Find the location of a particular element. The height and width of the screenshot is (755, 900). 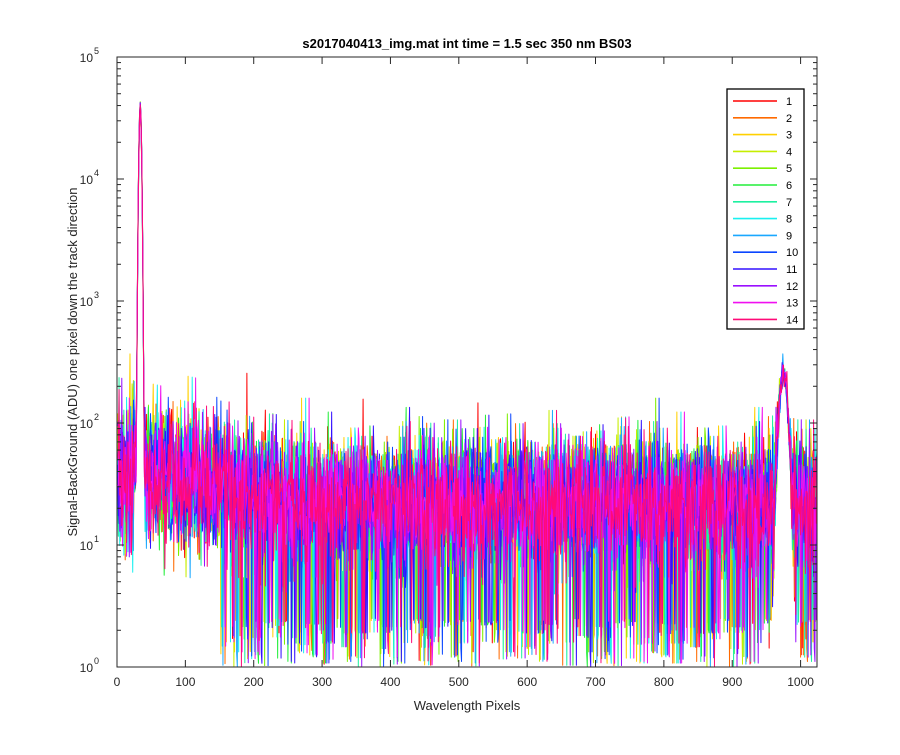

x-tick-label: 100 is located at coordinates (185, 682).